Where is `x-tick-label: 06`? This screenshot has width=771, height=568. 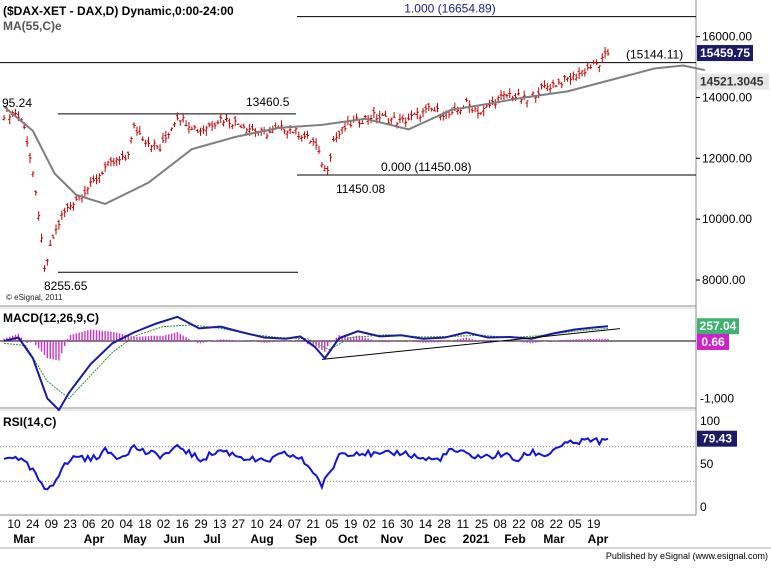
x-tick-label: 06 is located at coordinates (89, 524).